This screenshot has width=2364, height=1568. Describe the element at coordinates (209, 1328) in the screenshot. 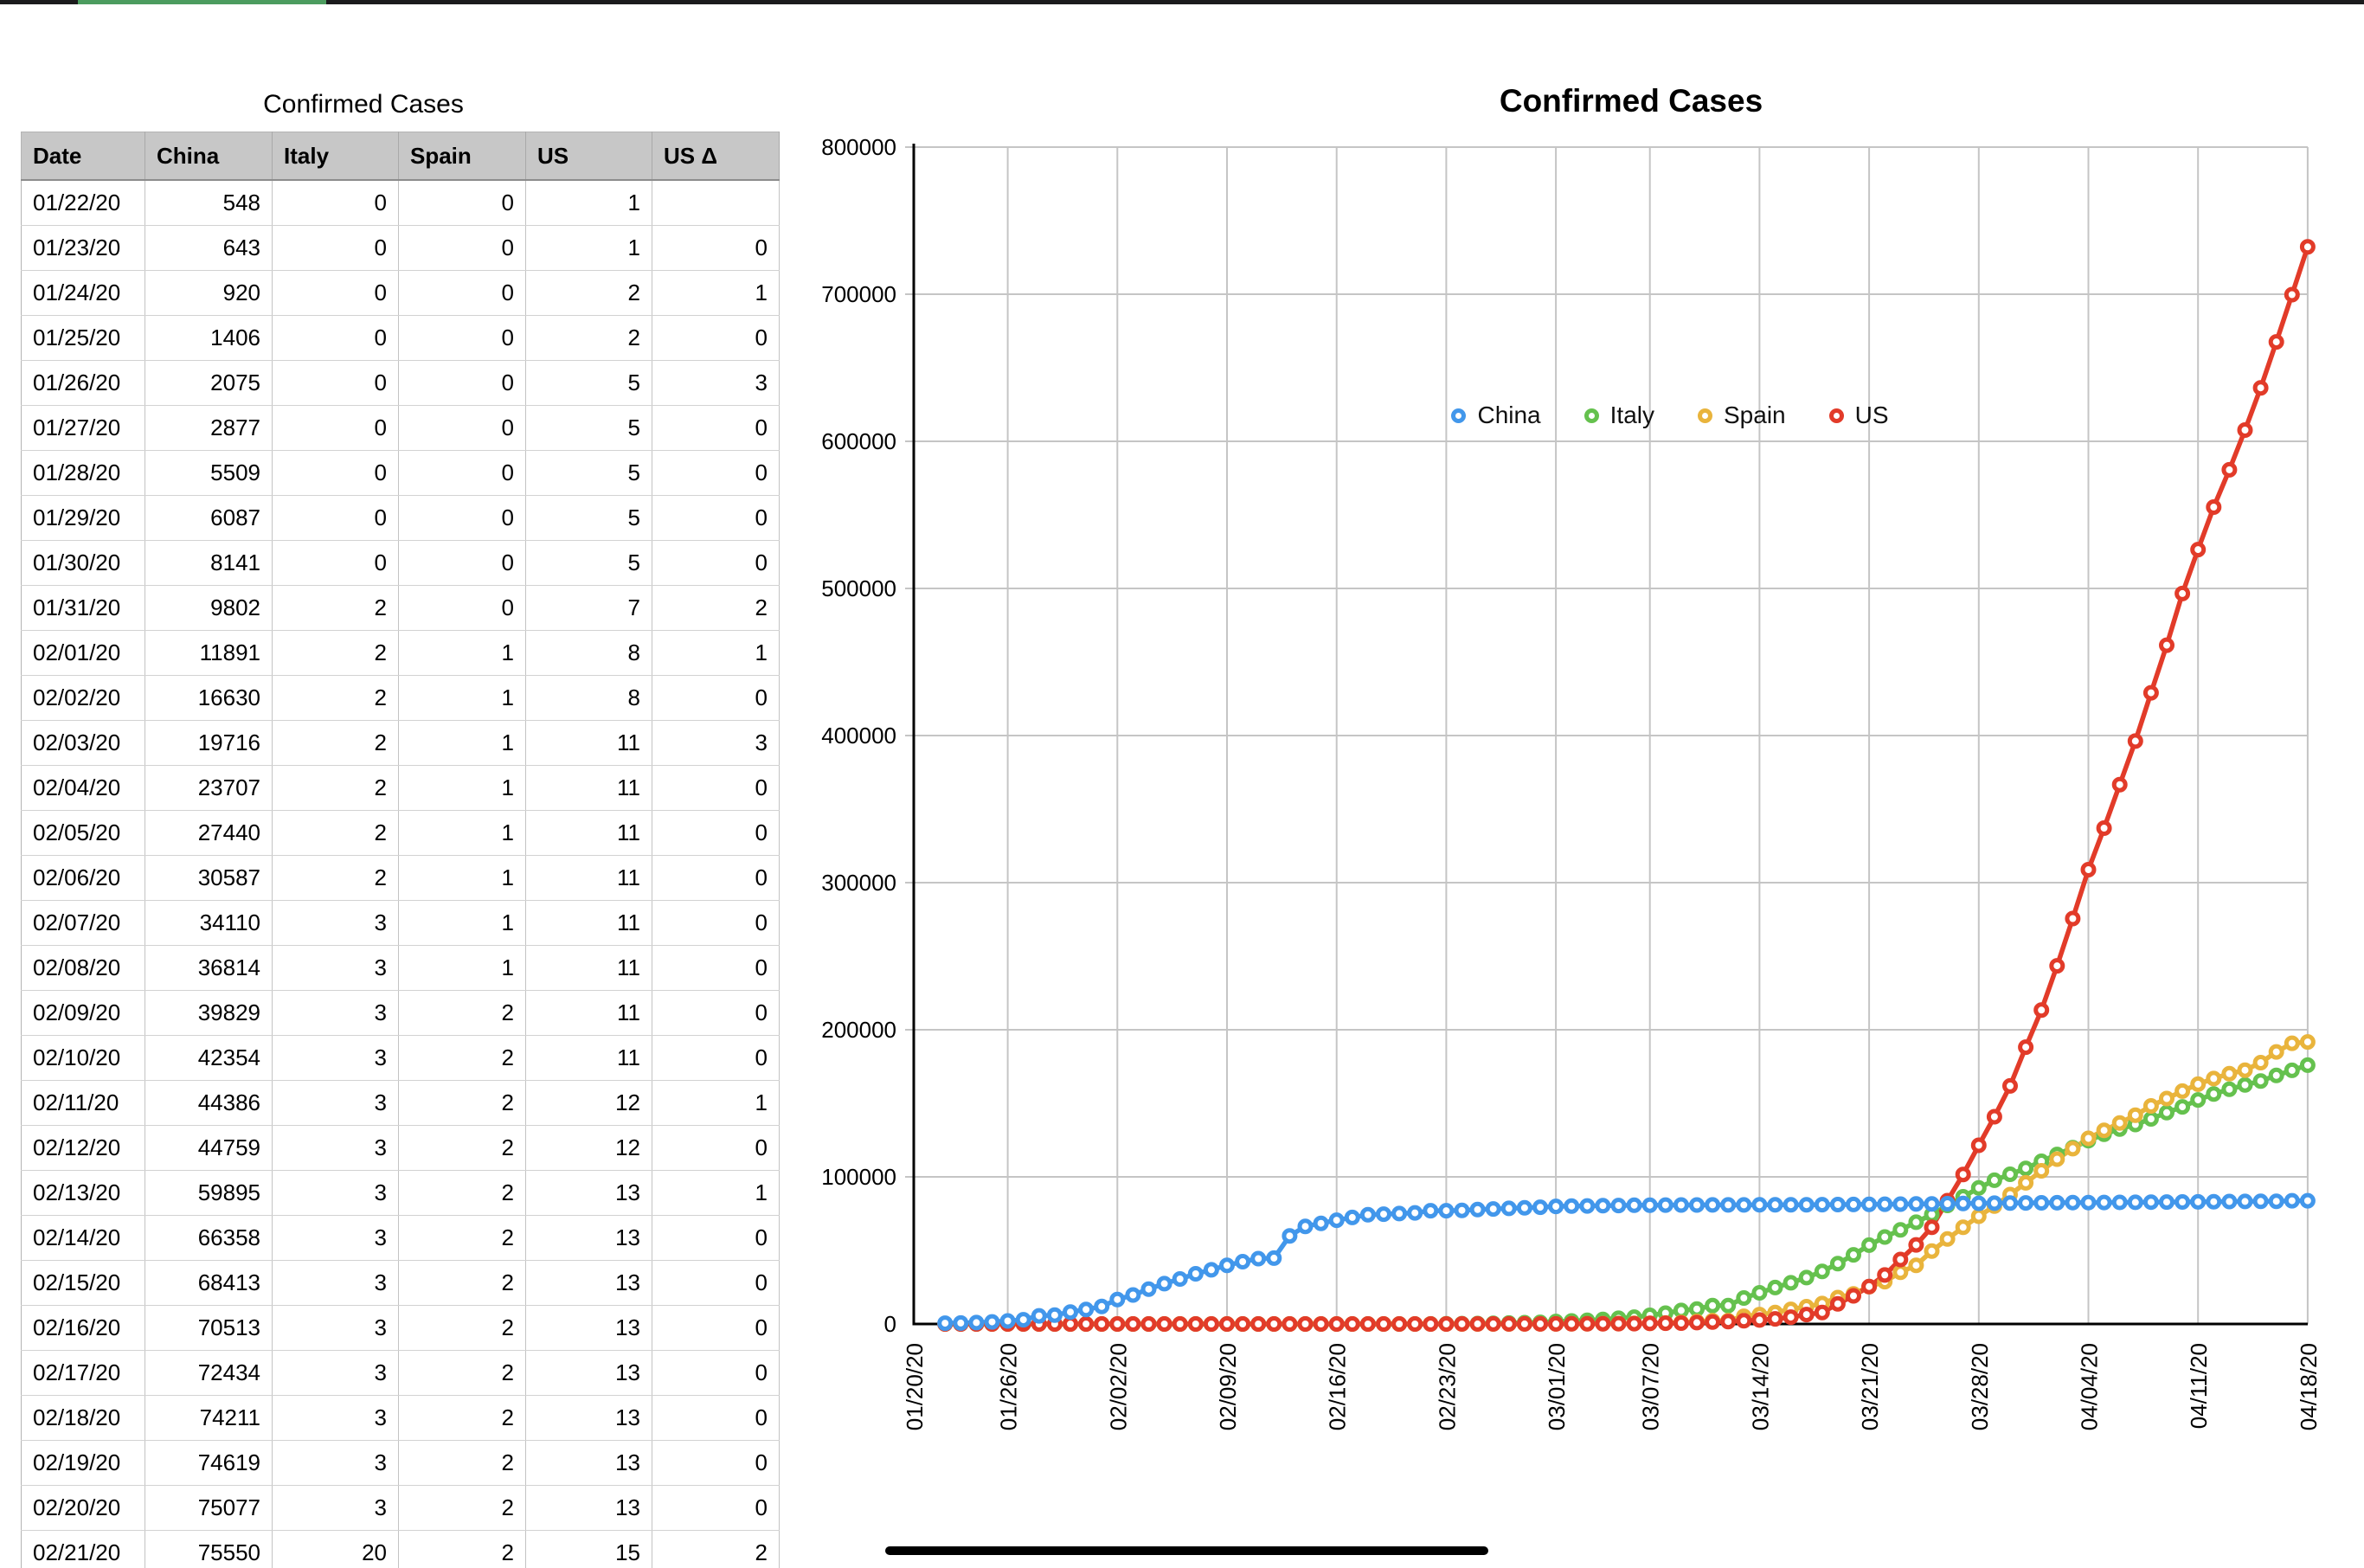

I see `cell-value: 70513` at that location.